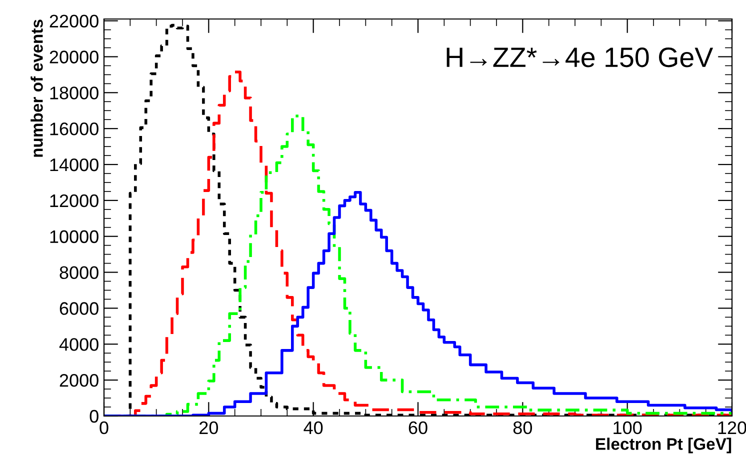 The image size is (746, 460). What do you see at coordinates (79, 308) in the screenshot?
I see `y-tick-label: 6000` at bounding box center [79, 308].